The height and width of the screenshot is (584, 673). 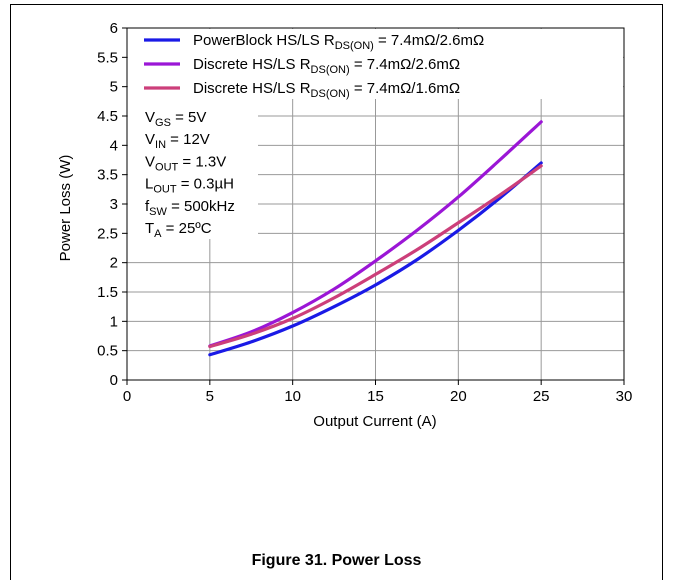 What do you see at coordinates (65, 208) in the screenshot?
I see `y-axis-label: Power Loss (W)` at bounding box center [65, 208].